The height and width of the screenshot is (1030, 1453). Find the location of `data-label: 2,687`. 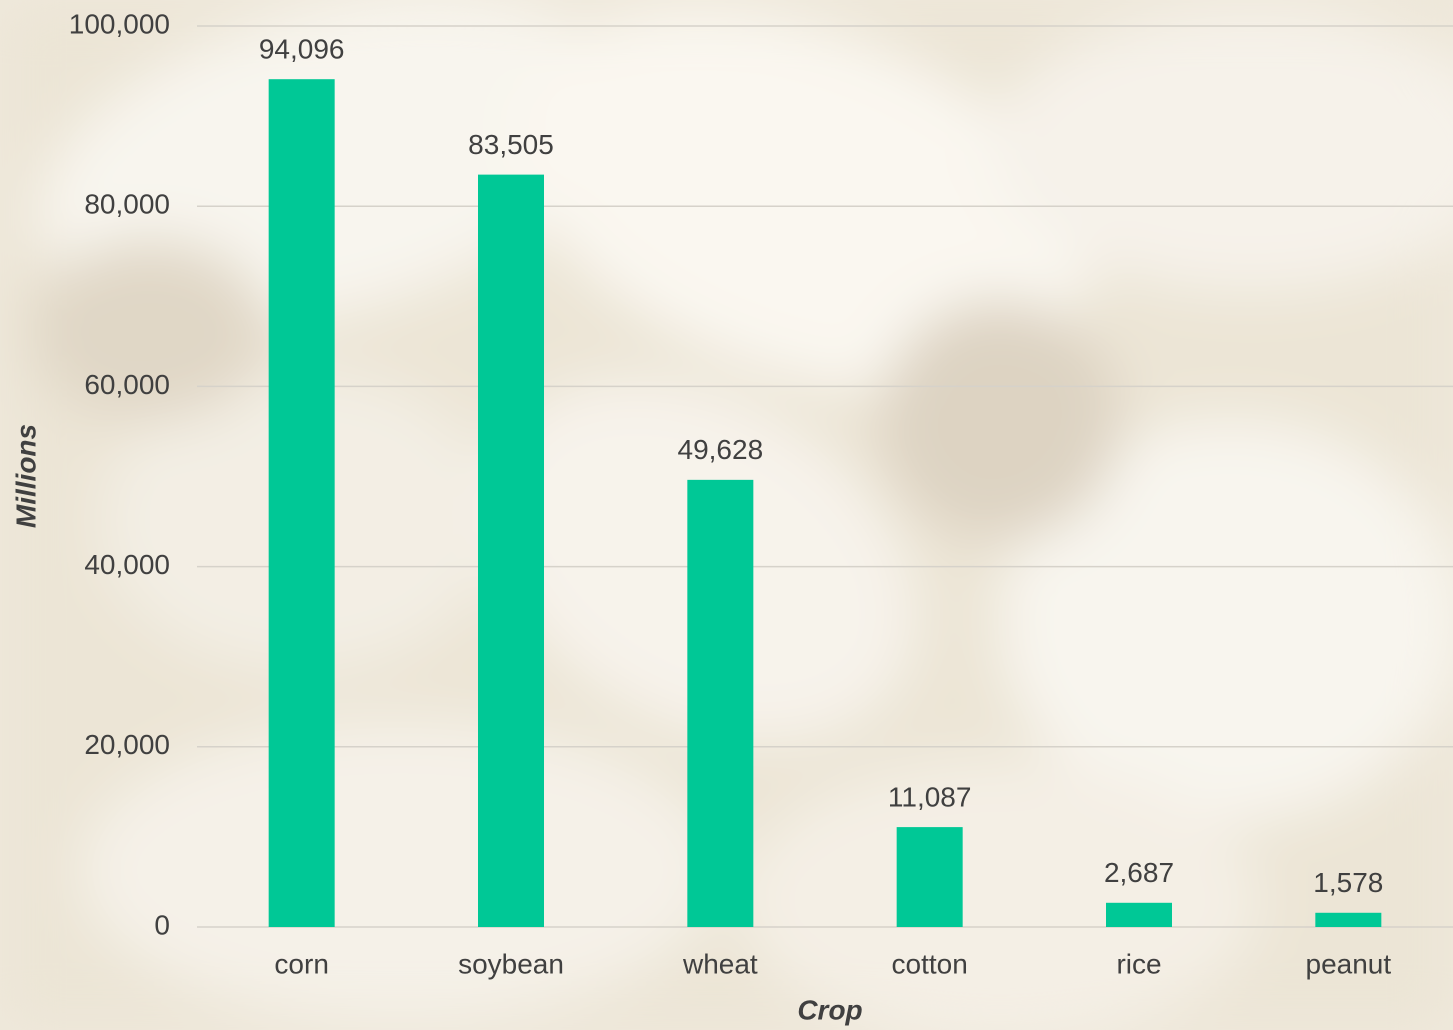

data-label: 2,687 is located at coordinates (1139, 872).